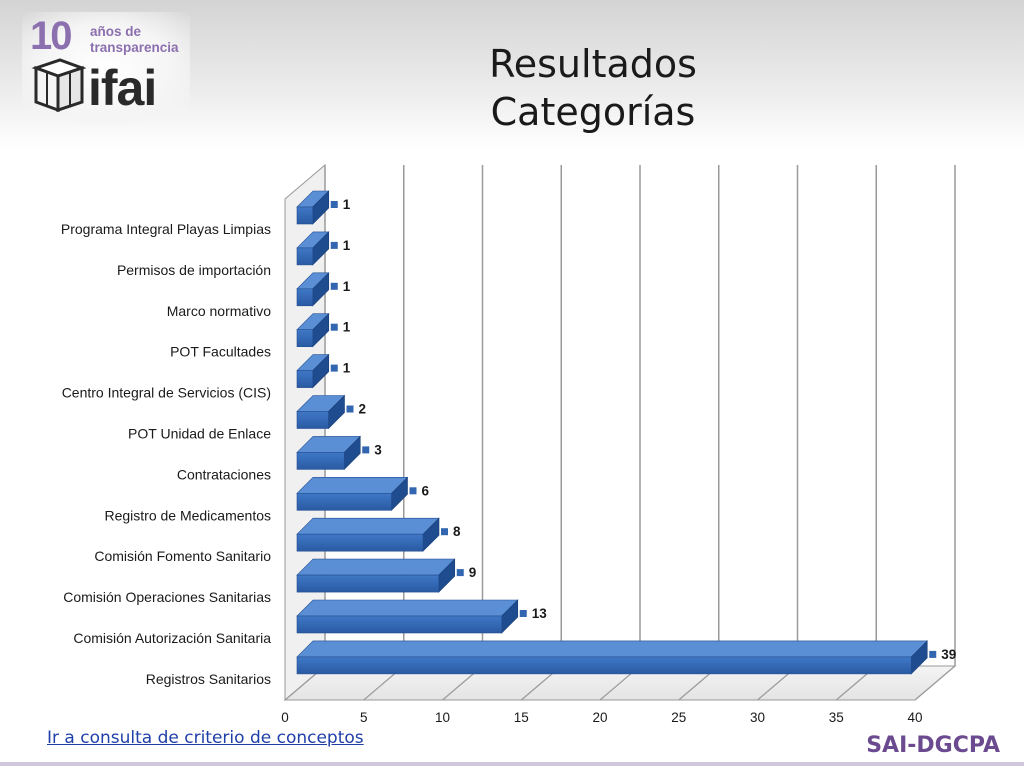 This screenshot has height=768, width=1024. What do you see at coordinates (378, 449) in the screenshot?
I see `data-label: 3` at bounding box center [378, 449].